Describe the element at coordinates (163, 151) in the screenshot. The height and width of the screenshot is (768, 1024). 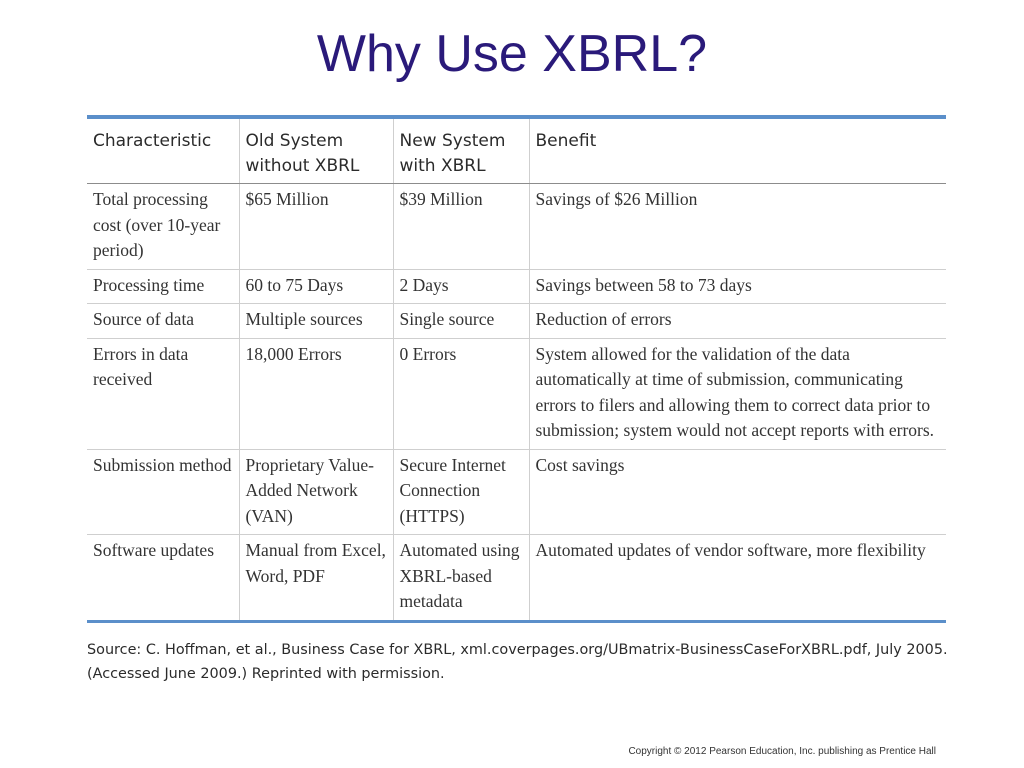
I see `header-characteristic: Characteristic` at that location.